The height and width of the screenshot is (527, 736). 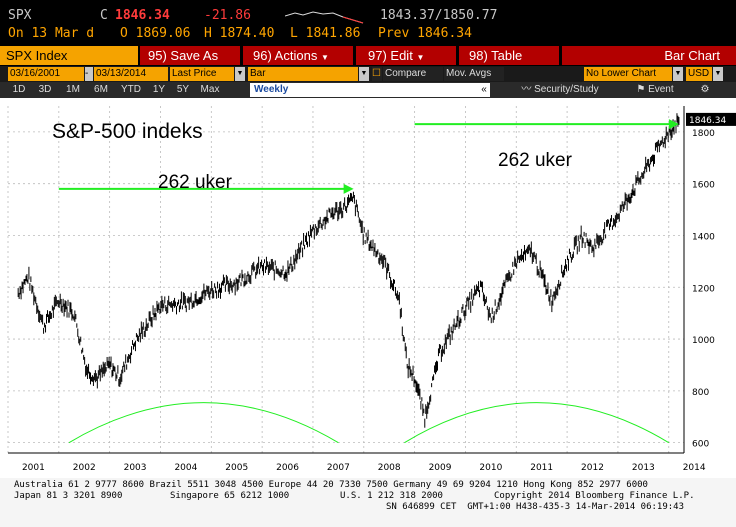 What do you see at coordinates (594, 496) in the screenshot?
I see `footer-copyright: Copyright 2014 Bloomberg Finance L.P.` at bounding box center [594, 496].